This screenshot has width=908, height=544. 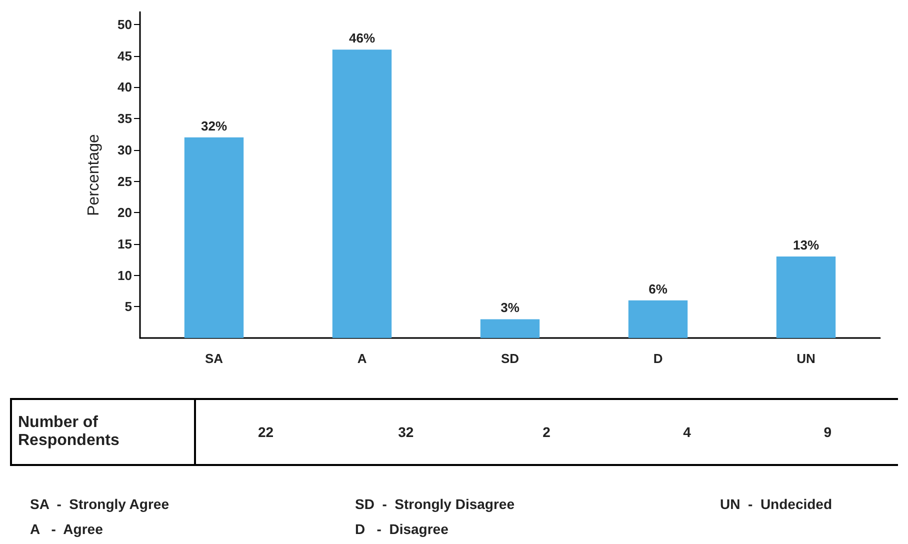 What do you see at coordinates (125, 275) in the screenshot?
I see `y-tick-label: 10` at bounding box center [125, 275].